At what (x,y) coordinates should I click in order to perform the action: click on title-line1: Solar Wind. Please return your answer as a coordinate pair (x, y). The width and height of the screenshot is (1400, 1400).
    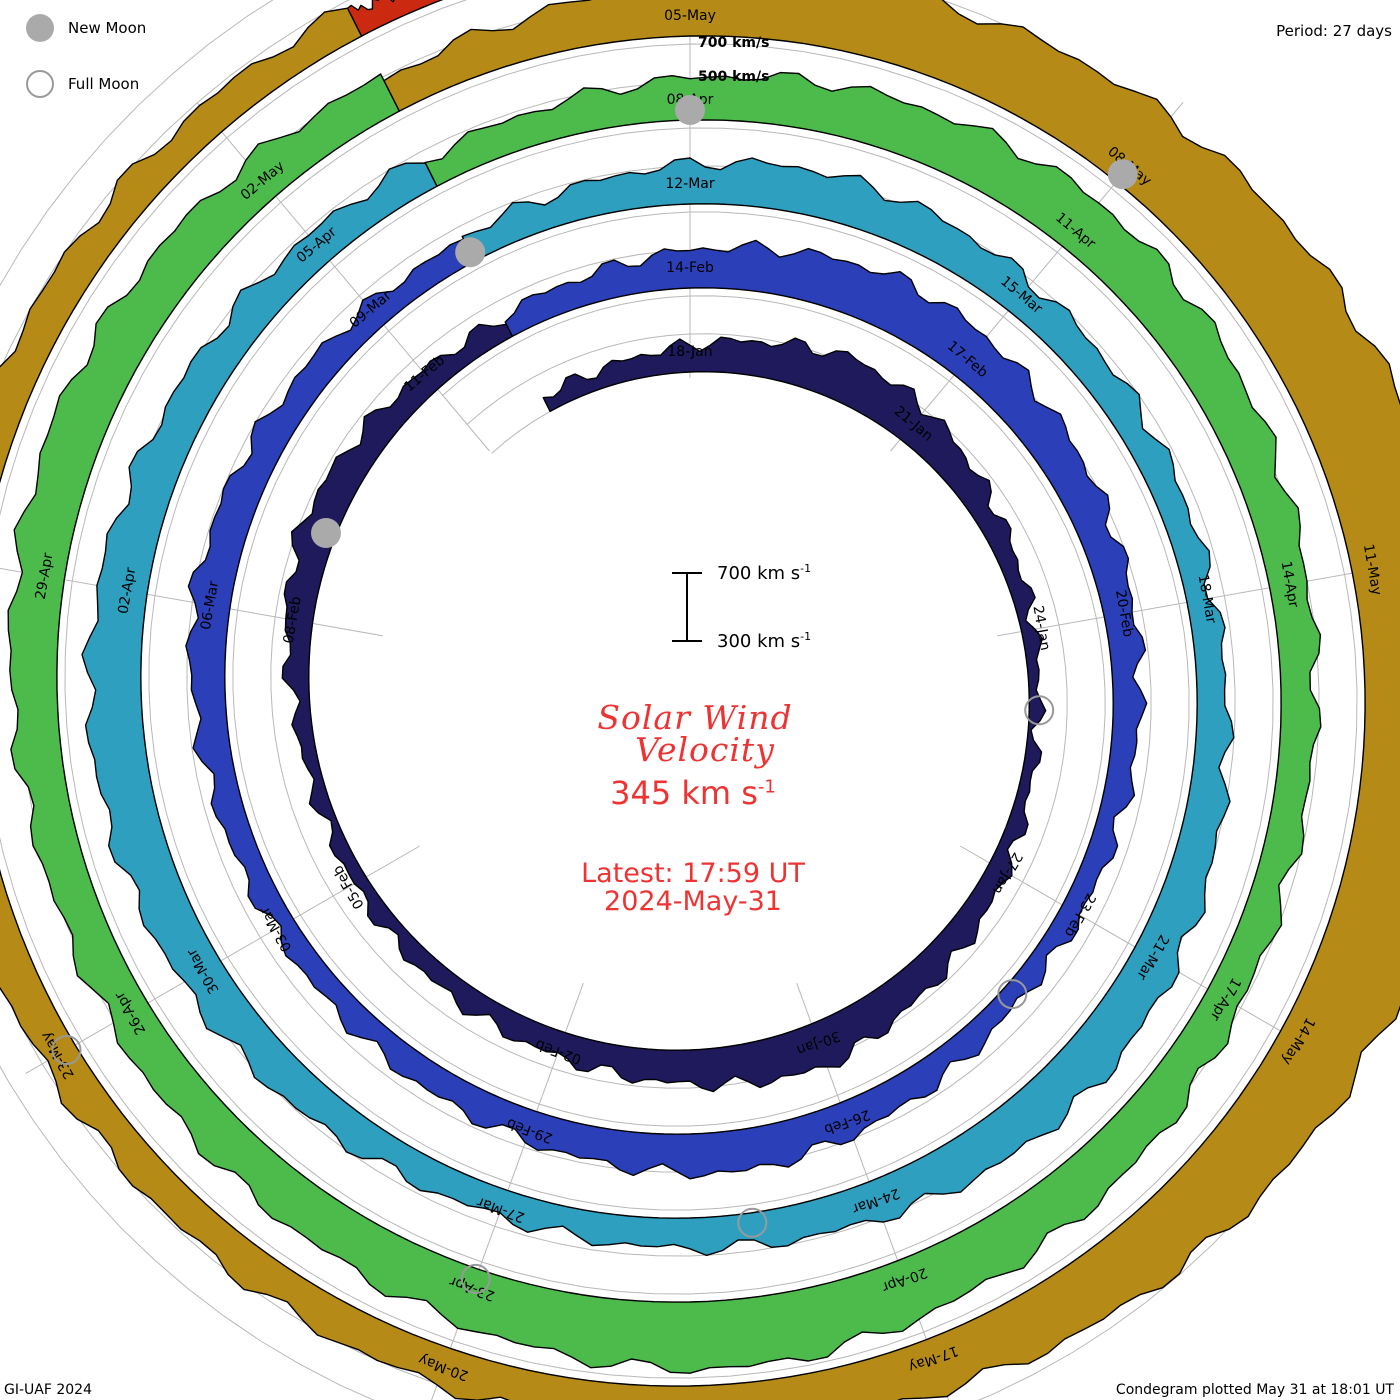
    Looking at the image, I should click on (695, 717).